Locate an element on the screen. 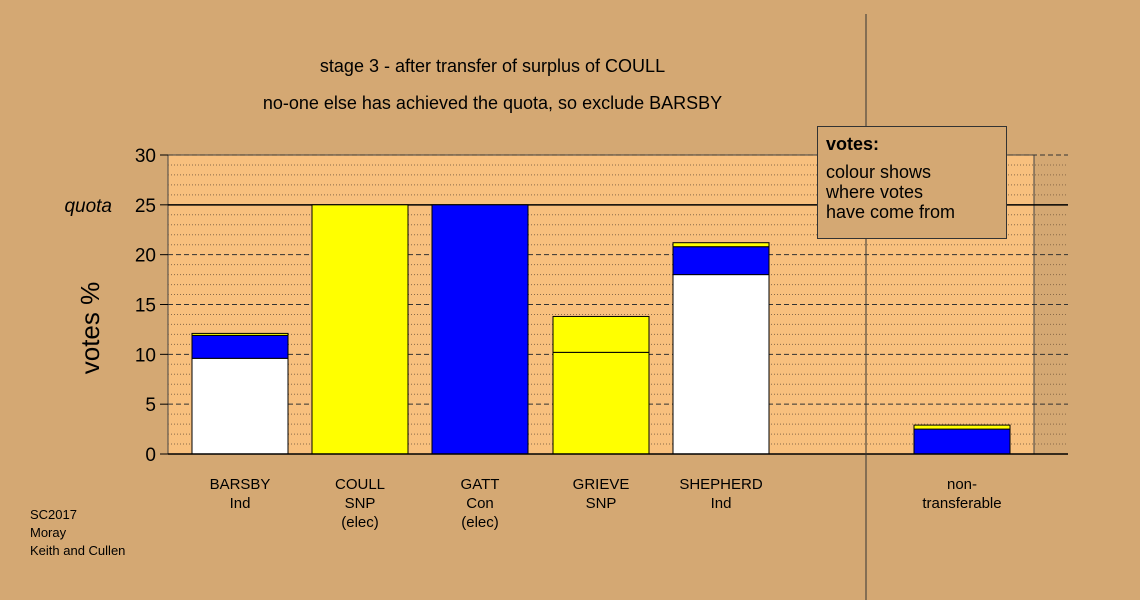  y-axis-label: votes % is located at coordinates (90, 328).